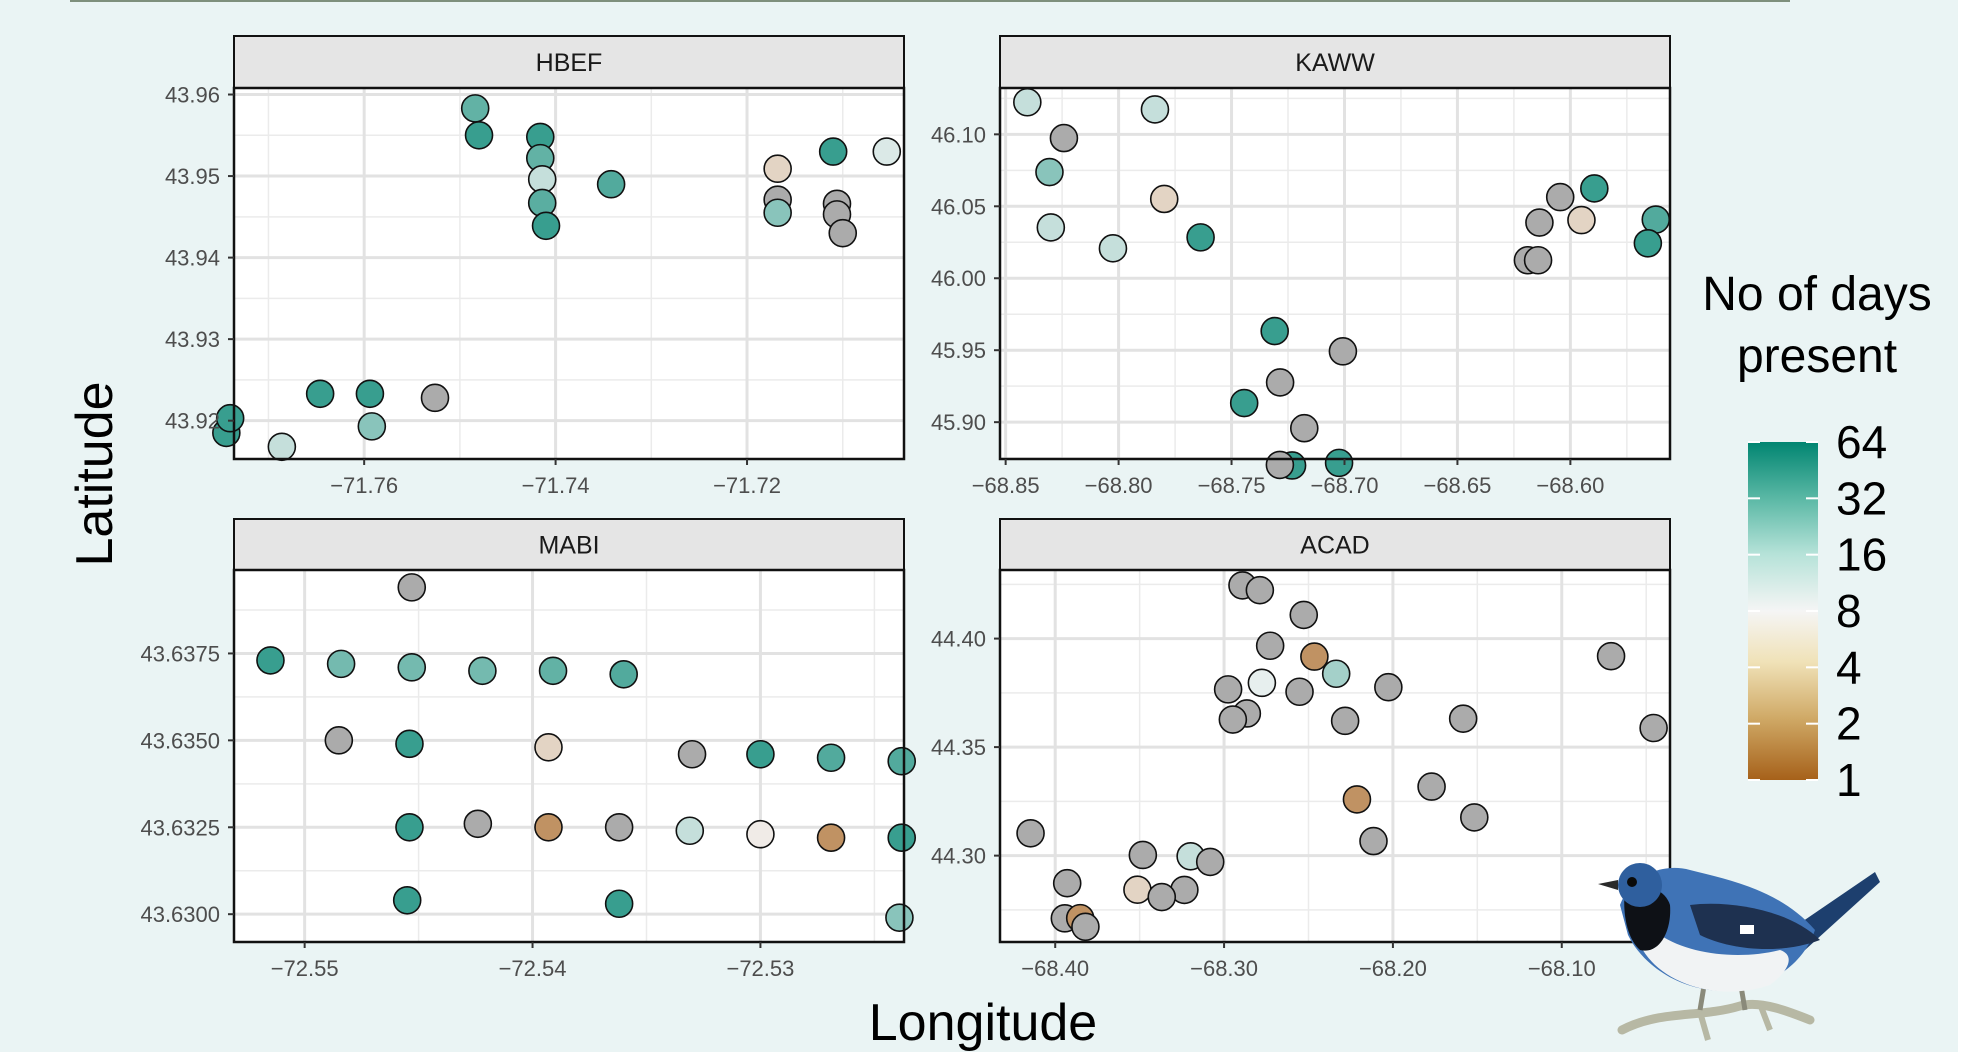  I want to click on strip-mabi, so click(569, 544).